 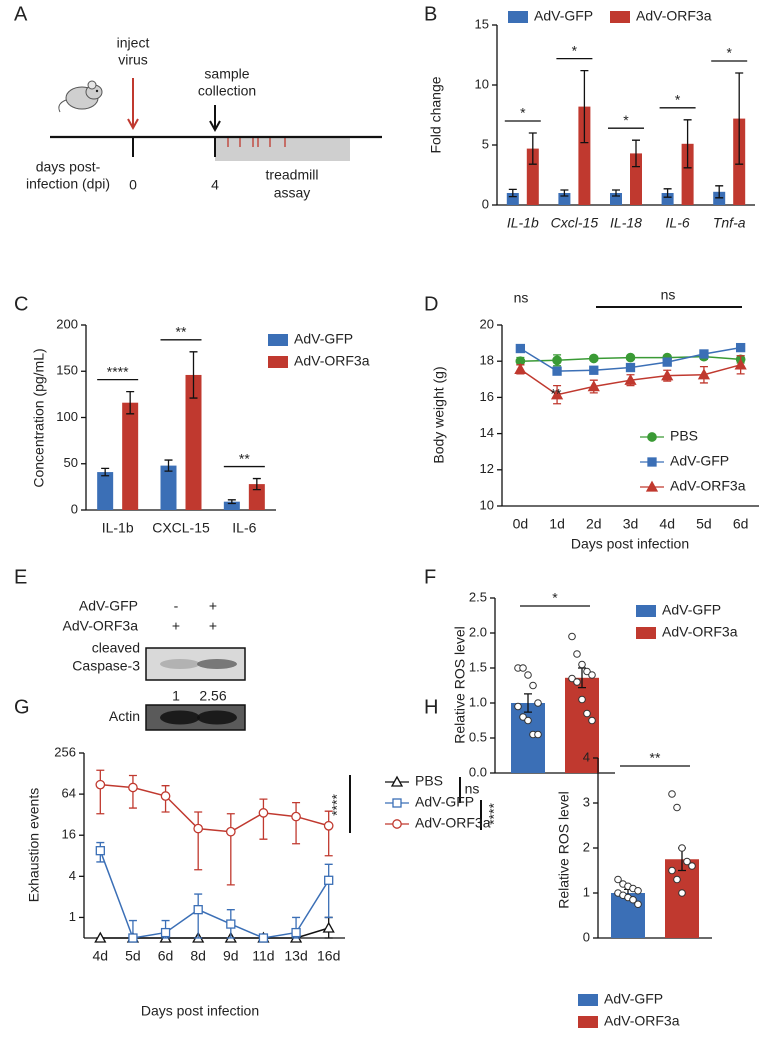 What do you see at coordinates (487, 323) in the screenshot?
I see `y-tick-label: 20` at bounding box center [487, 323].